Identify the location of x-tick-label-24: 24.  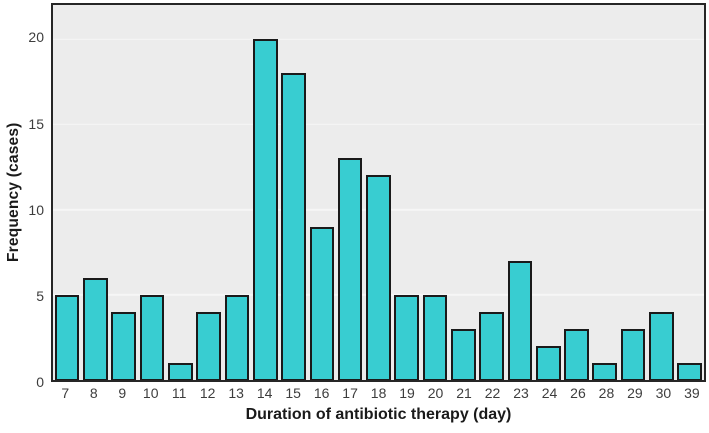
(549, 393).